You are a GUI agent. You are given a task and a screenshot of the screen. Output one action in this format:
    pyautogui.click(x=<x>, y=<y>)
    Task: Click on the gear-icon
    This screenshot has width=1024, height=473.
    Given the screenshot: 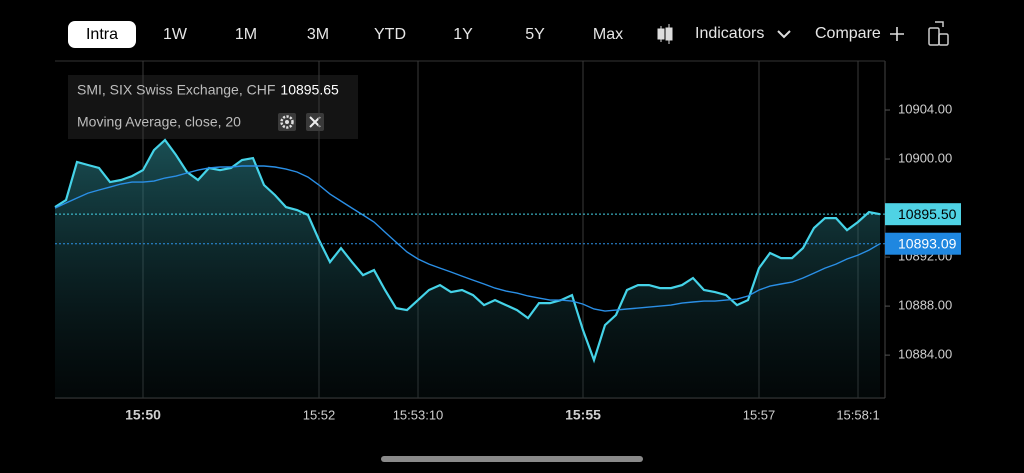 What is the action you would take?
    pyautogui.click(x=287, y=122)
    